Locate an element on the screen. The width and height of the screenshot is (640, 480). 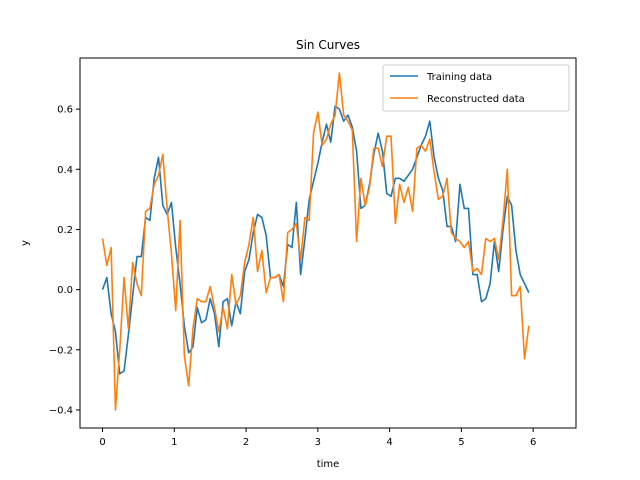
y-tick-label: −0.4 is located at coordinates (61, 410).